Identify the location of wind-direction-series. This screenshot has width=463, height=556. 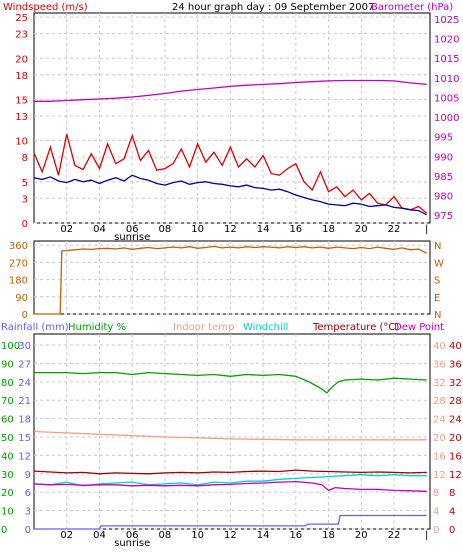
(230, 280).